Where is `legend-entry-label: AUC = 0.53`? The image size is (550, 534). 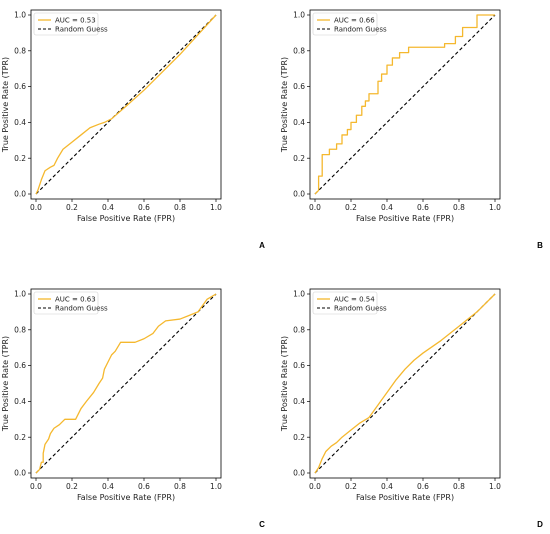 legend-entry-label: AUC = 0.53 is located at coordinates (75, 20).